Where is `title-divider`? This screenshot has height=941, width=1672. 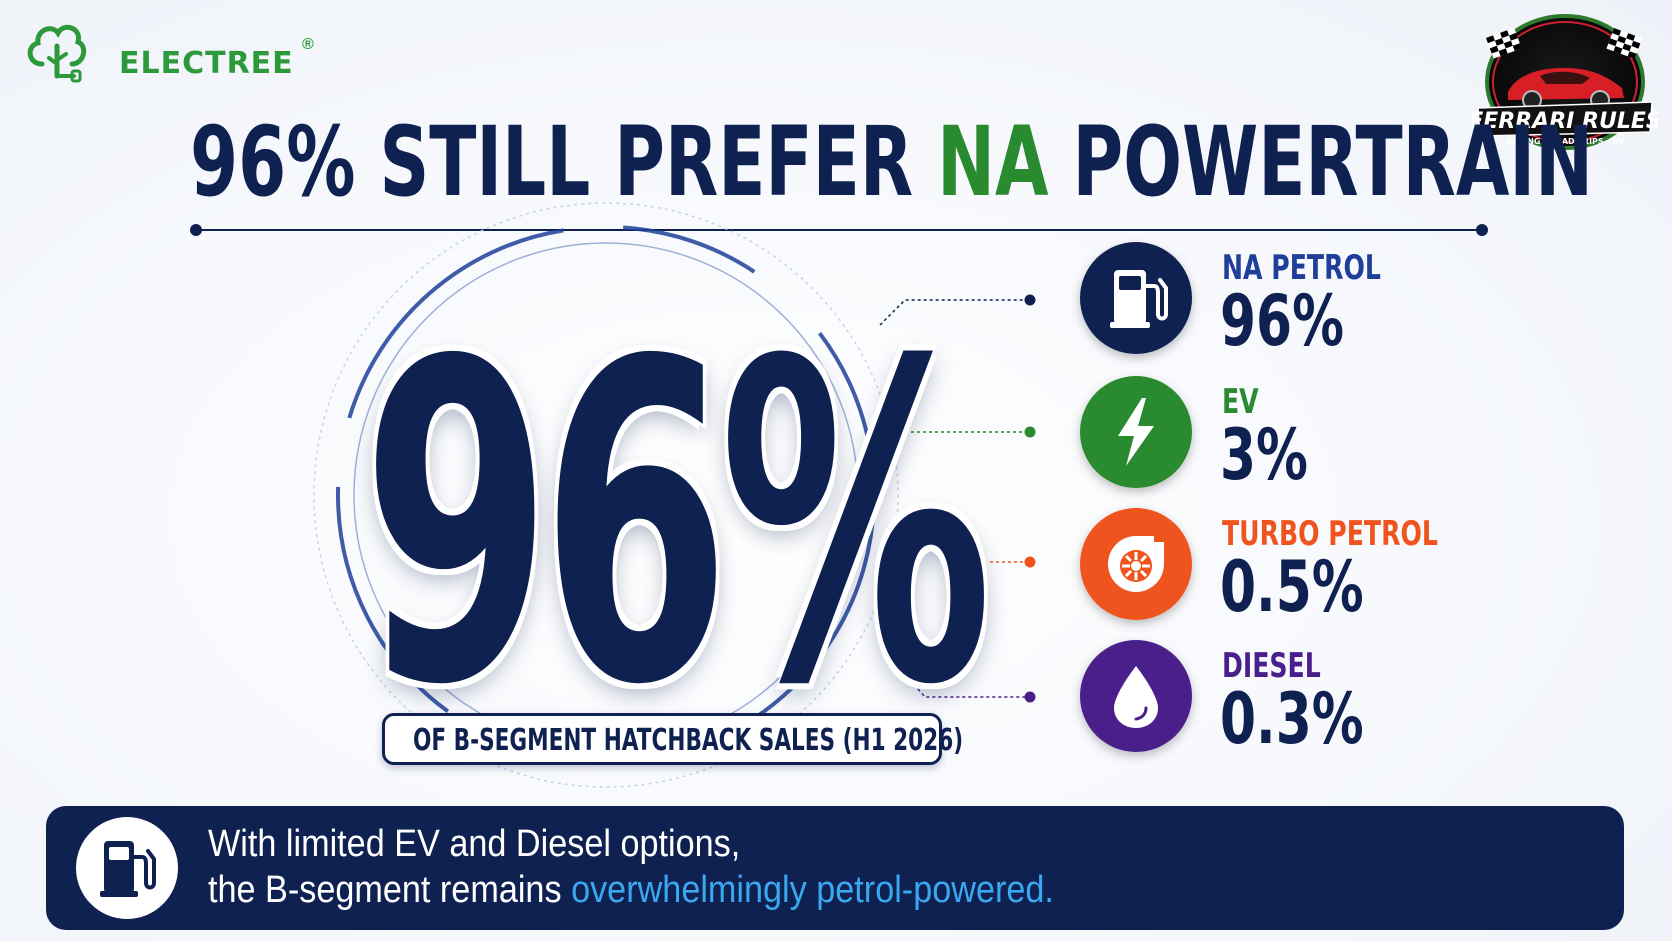
title-divider is located at coordinates (839, 230).